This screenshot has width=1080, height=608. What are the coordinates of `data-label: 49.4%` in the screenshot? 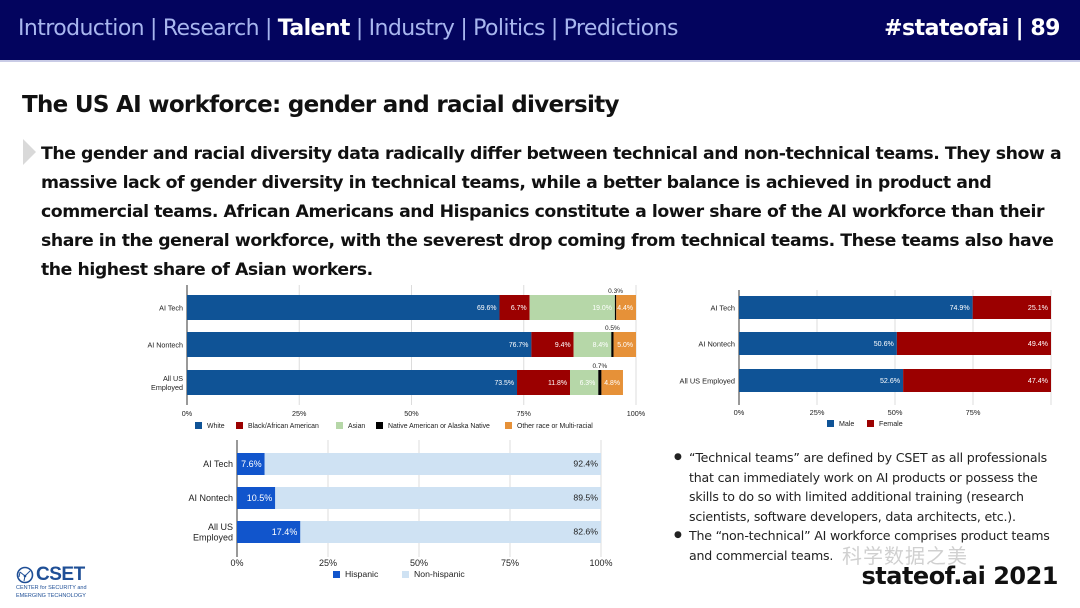 It's located at (1038, 344).